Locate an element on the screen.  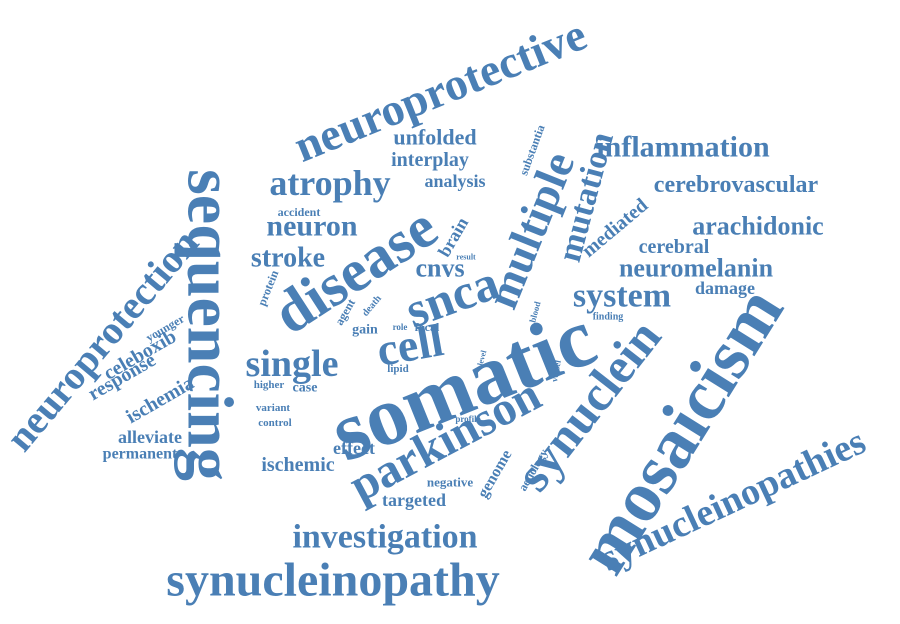
word-ischemic: ischemic is located at coordinates (297, 465).